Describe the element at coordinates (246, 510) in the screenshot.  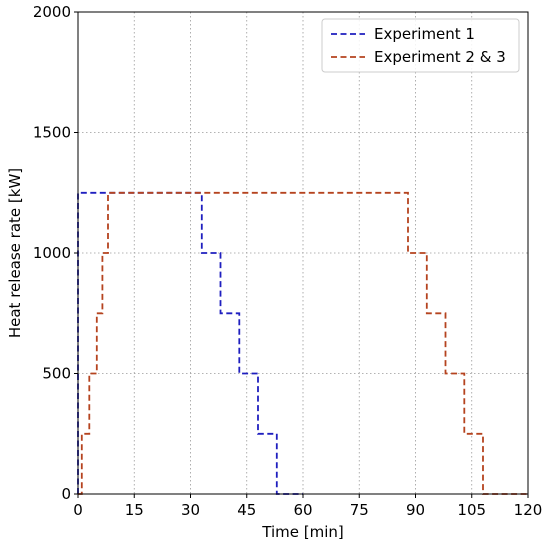
I see `x-tick-label: 45` at that location.